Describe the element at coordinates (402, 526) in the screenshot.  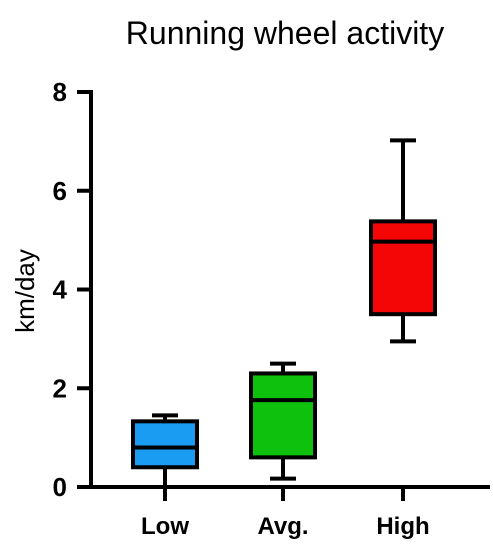
I see `x-tick-label: High` at that location.